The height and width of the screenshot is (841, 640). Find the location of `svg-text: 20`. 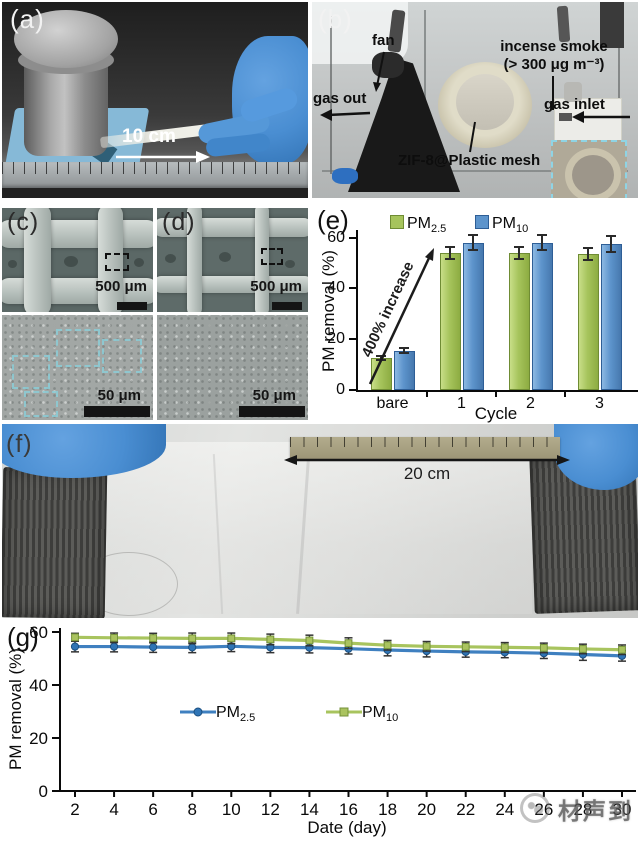

svg-text: 20 is located at coordinates (38, 738).